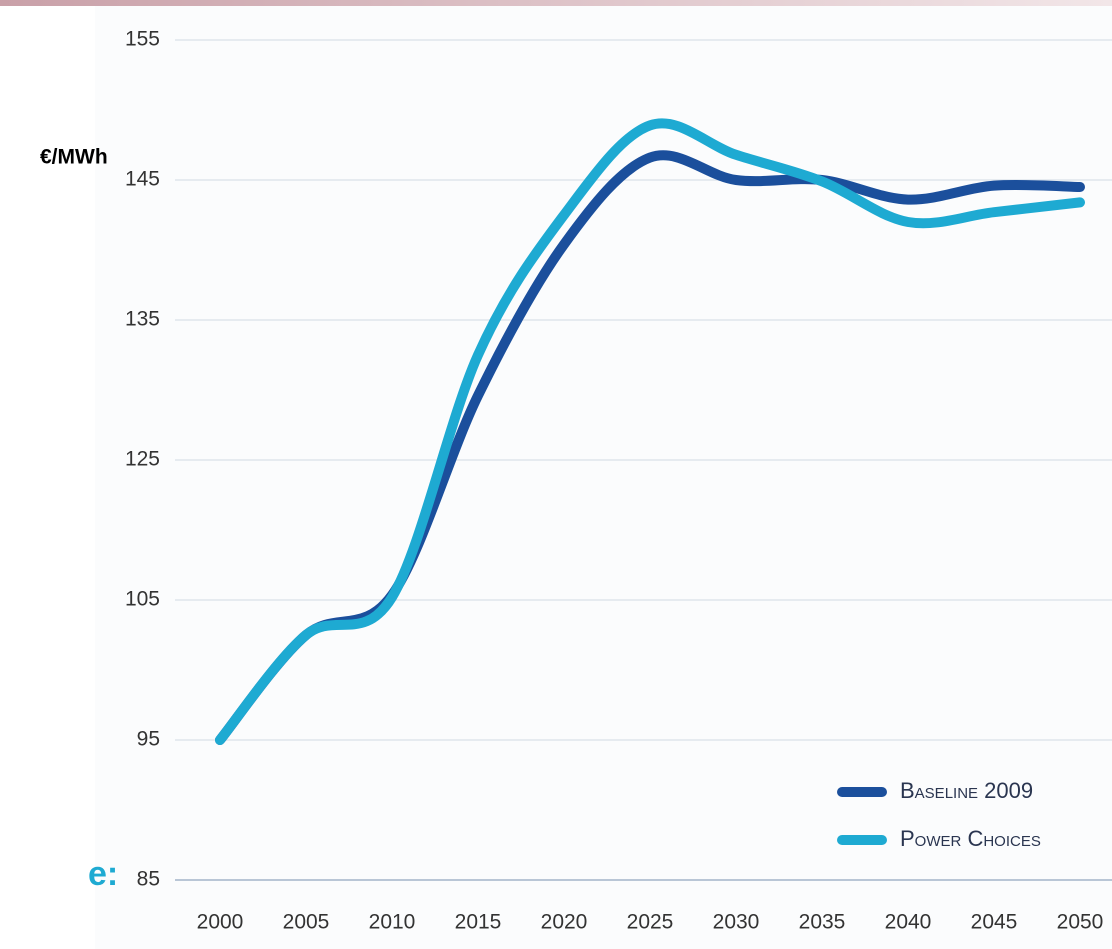 The image size is (1112, 949). What do you see at coordinates (736, 922) in the screenshot?
I see `x-tick-label: 2030` at bounding box center [736, 922].